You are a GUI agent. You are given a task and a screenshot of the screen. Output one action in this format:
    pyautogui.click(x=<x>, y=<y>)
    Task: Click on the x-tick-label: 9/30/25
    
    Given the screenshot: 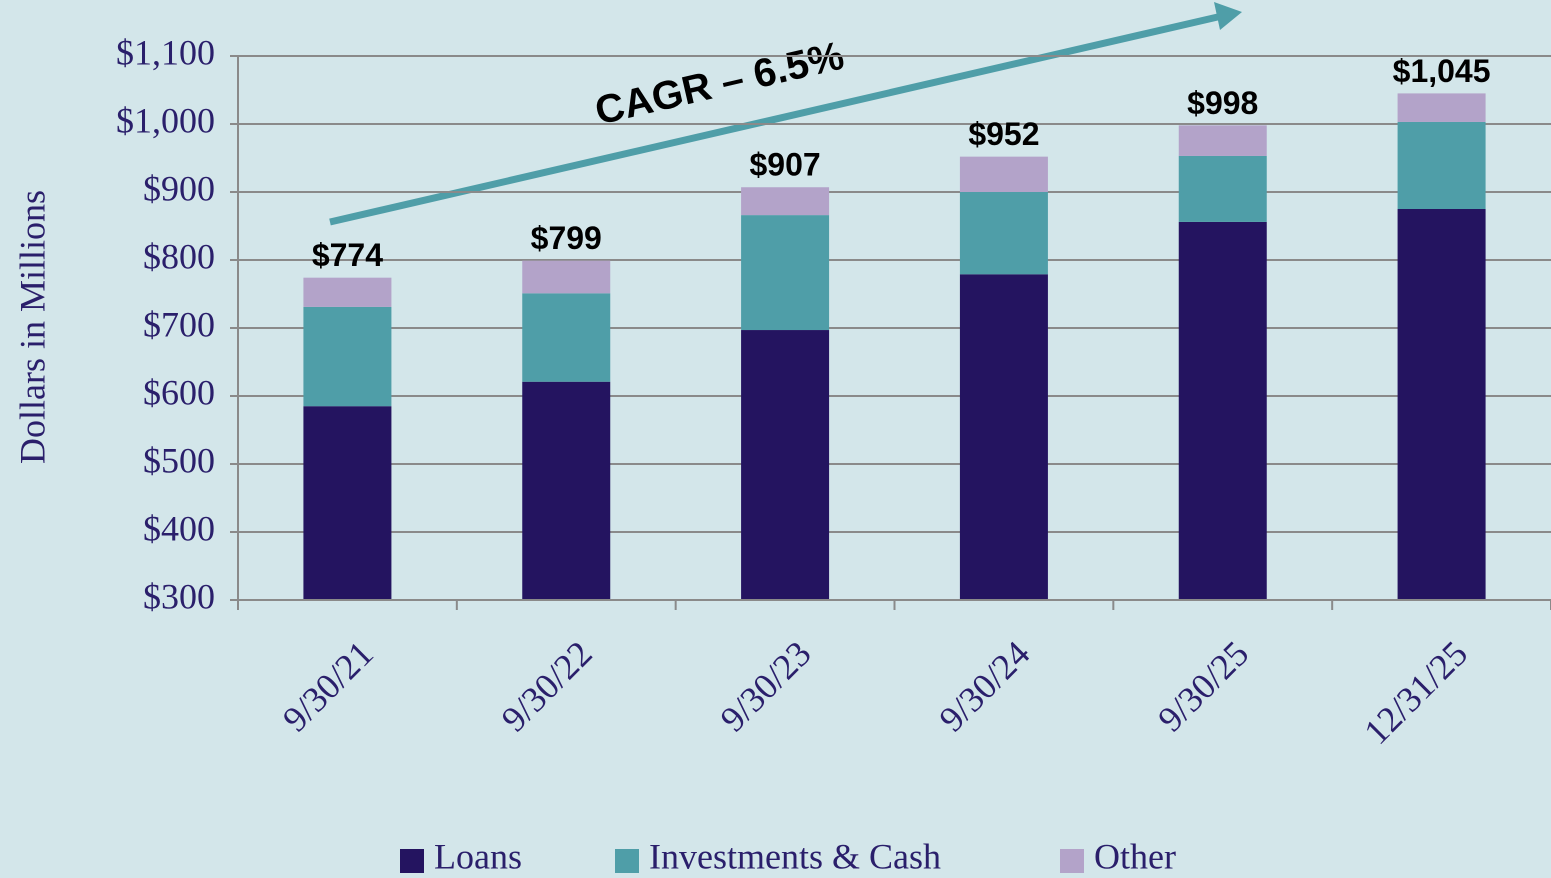 What is the action you would take?
    pyautogui.click(x=1203, y=686)
    